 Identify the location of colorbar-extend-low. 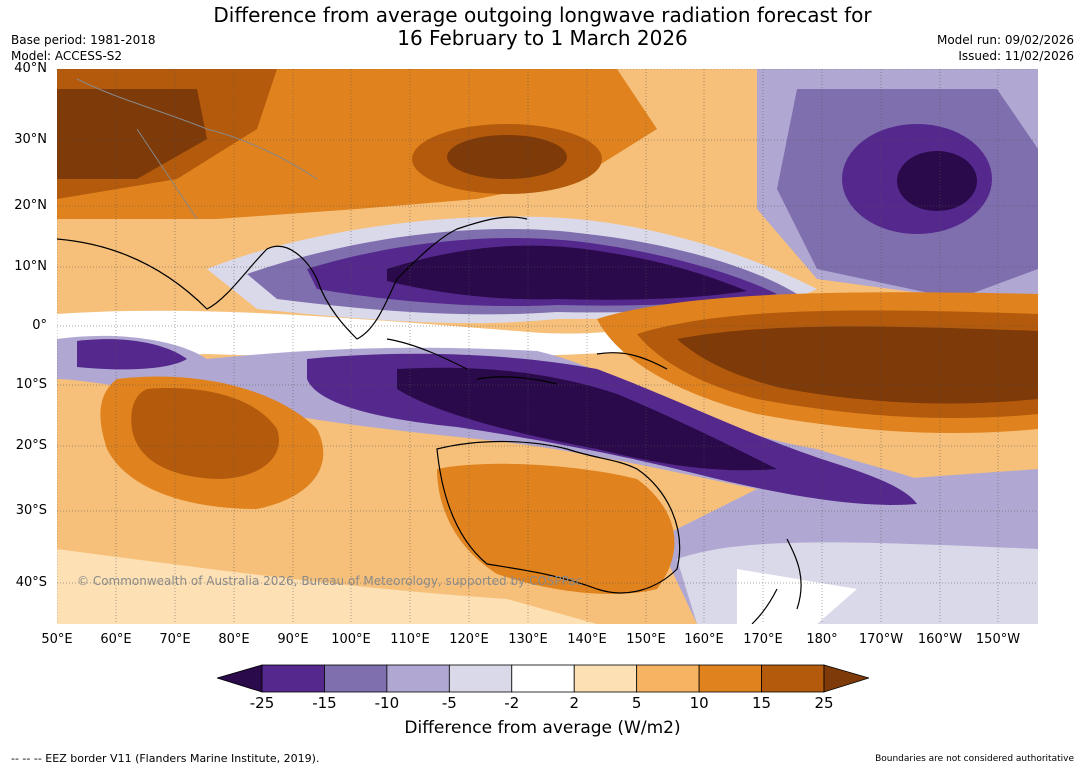
(240, 678).